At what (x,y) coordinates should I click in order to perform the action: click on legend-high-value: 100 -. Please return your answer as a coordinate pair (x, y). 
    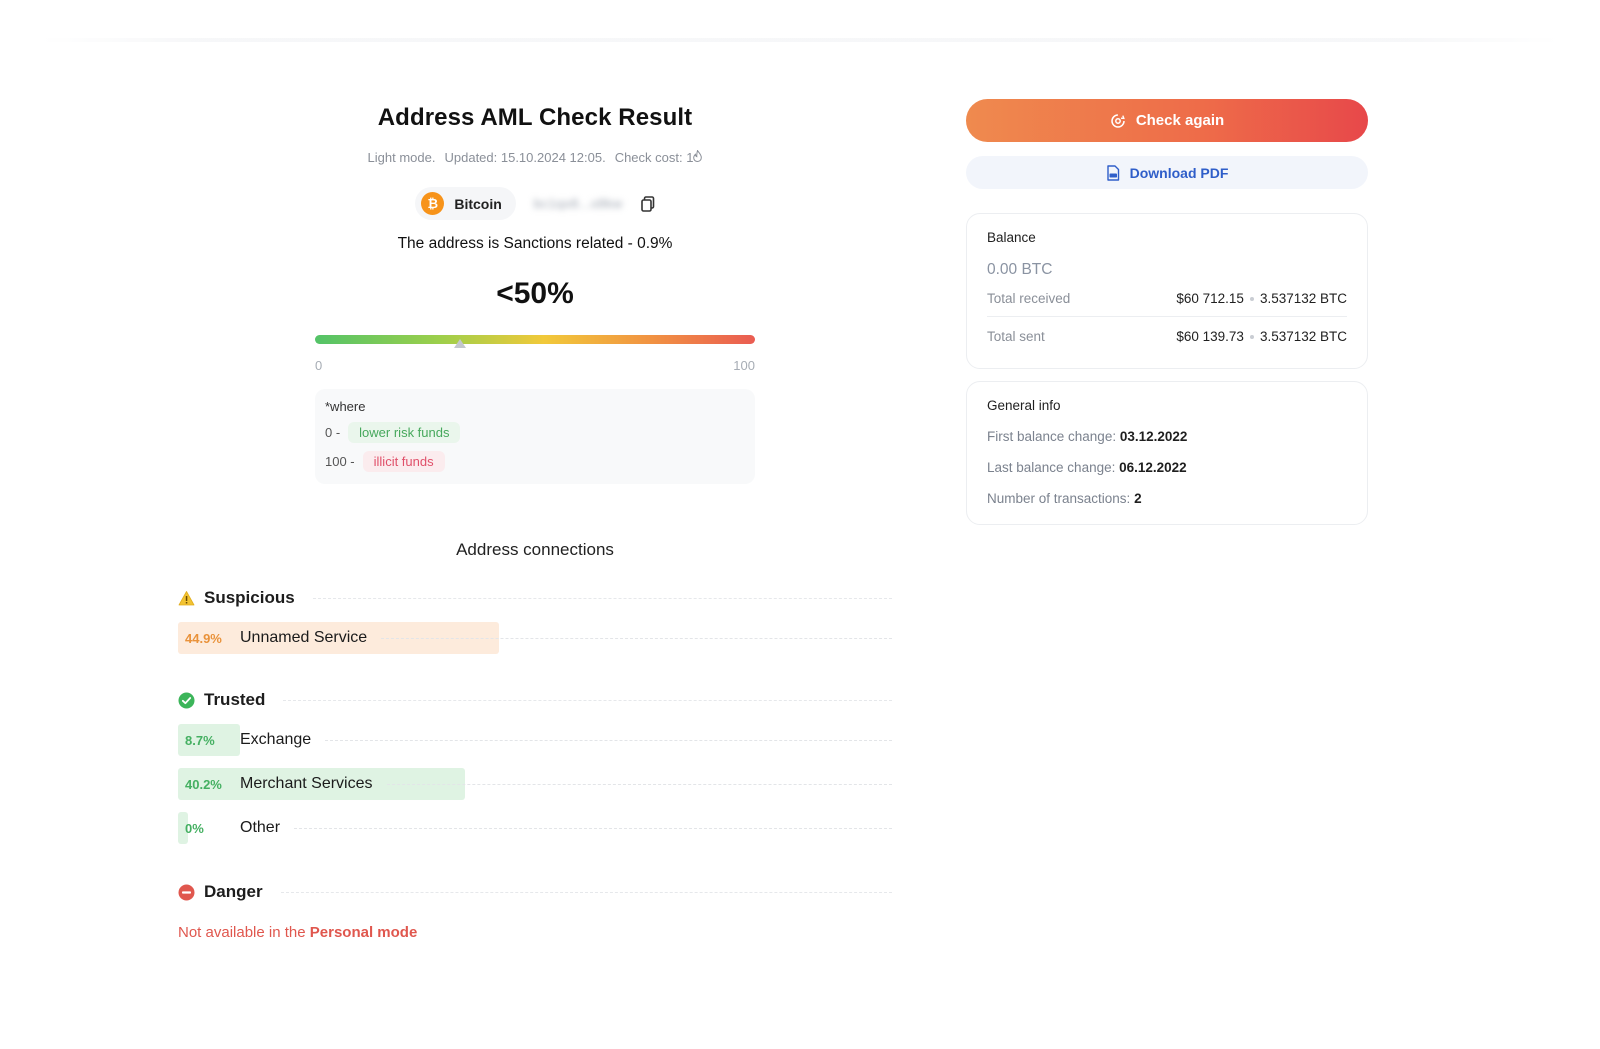
    Looking at the image, I should click on (340, 461).